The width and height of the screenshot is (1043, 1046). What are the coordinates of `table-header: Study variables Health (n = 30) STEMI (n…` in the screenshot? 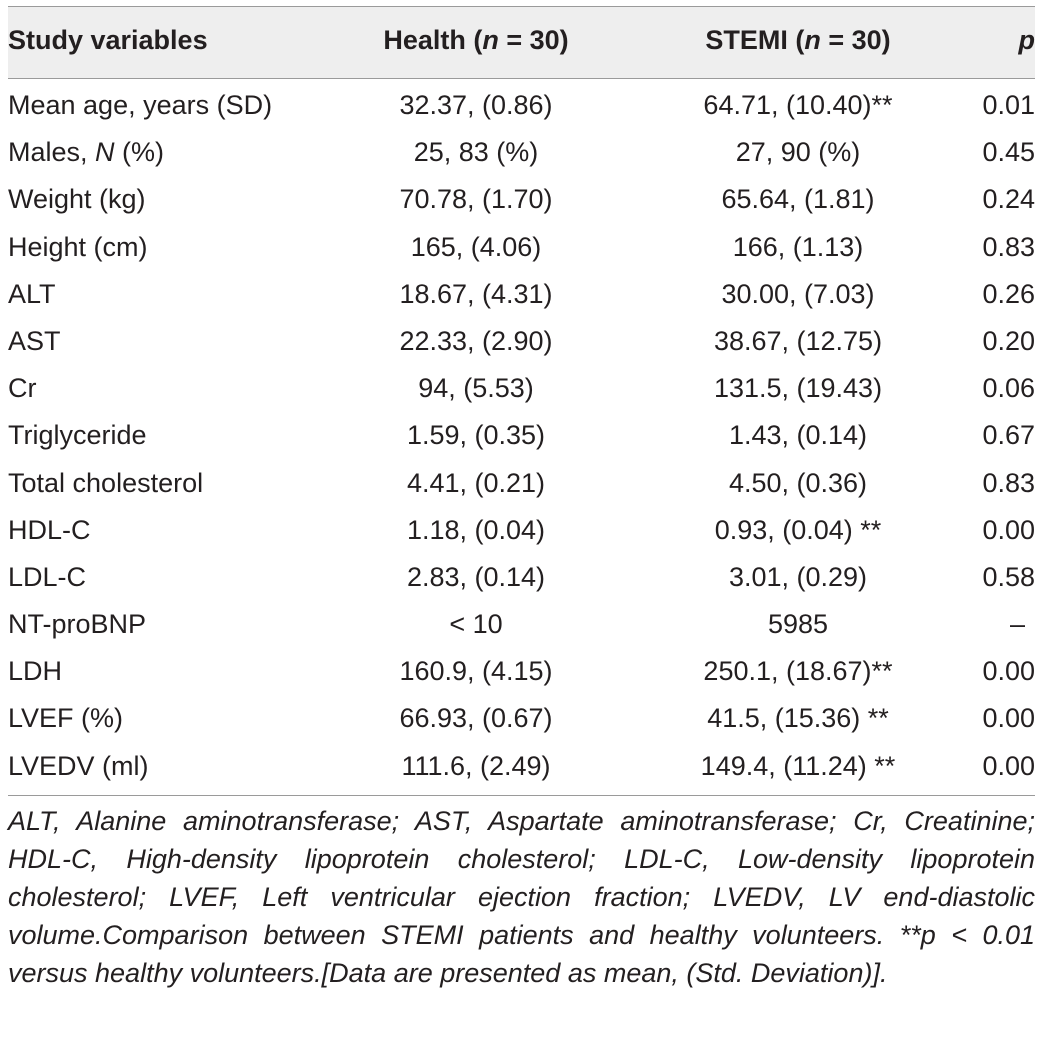 It's located at (521, 42).